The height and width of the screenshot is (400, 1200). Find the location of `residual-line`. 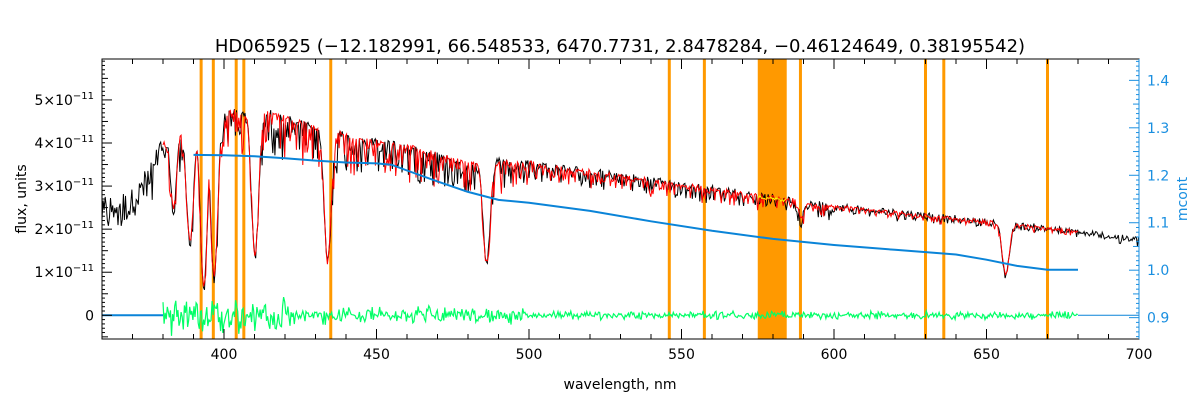

residual-line is located at coordinates (620, 316).